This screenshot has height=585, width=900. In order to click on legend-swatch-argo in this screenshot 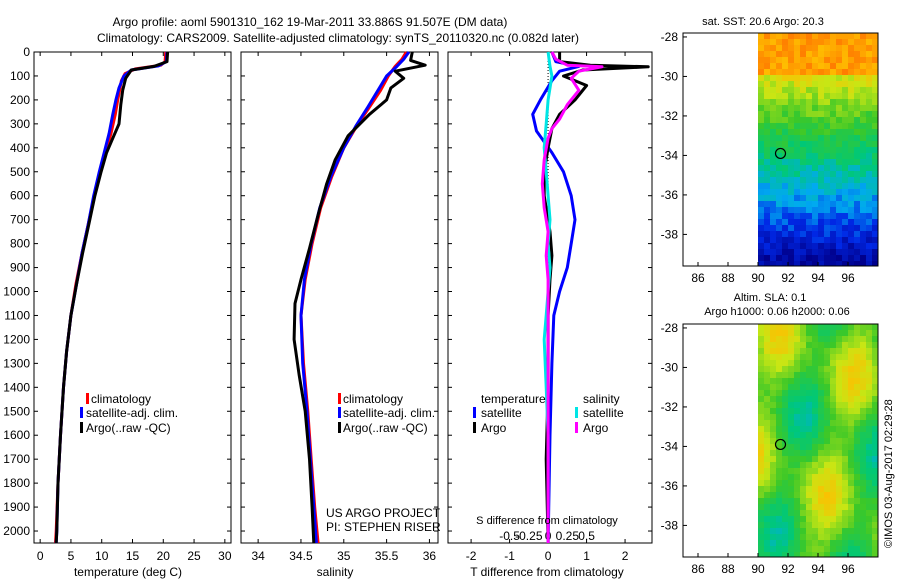, I will do `click(81, 427)`.